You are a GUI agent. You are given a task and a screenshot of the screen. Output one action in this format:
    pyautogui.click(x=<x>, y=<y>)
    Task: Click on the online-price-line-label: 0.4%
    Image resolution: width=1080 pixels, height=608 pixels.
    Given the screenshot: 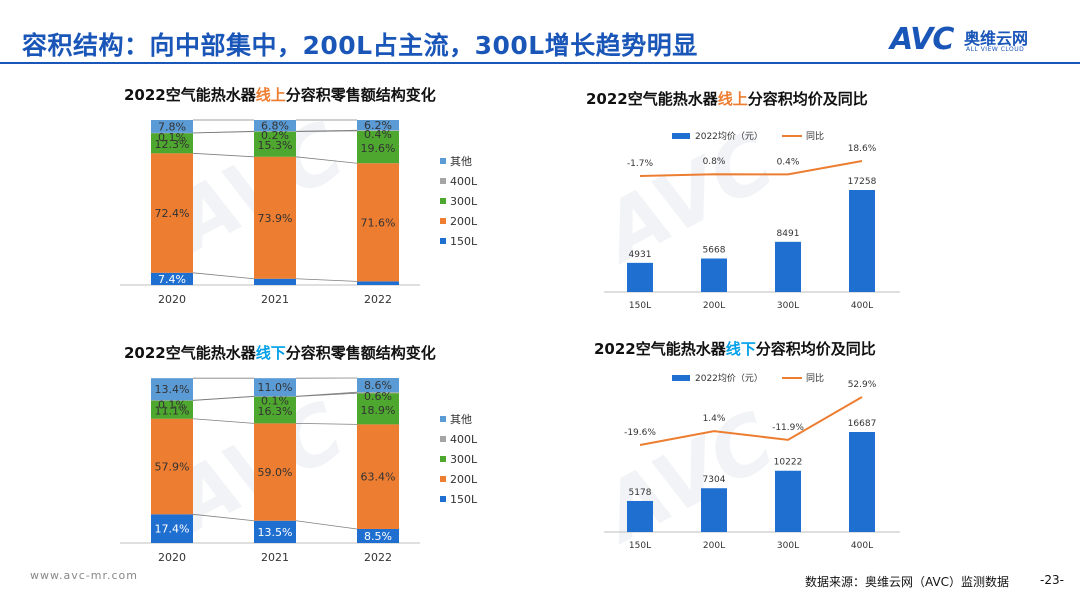 What is the action you would take?
    pyautogui.click(x=788, y=162)
    